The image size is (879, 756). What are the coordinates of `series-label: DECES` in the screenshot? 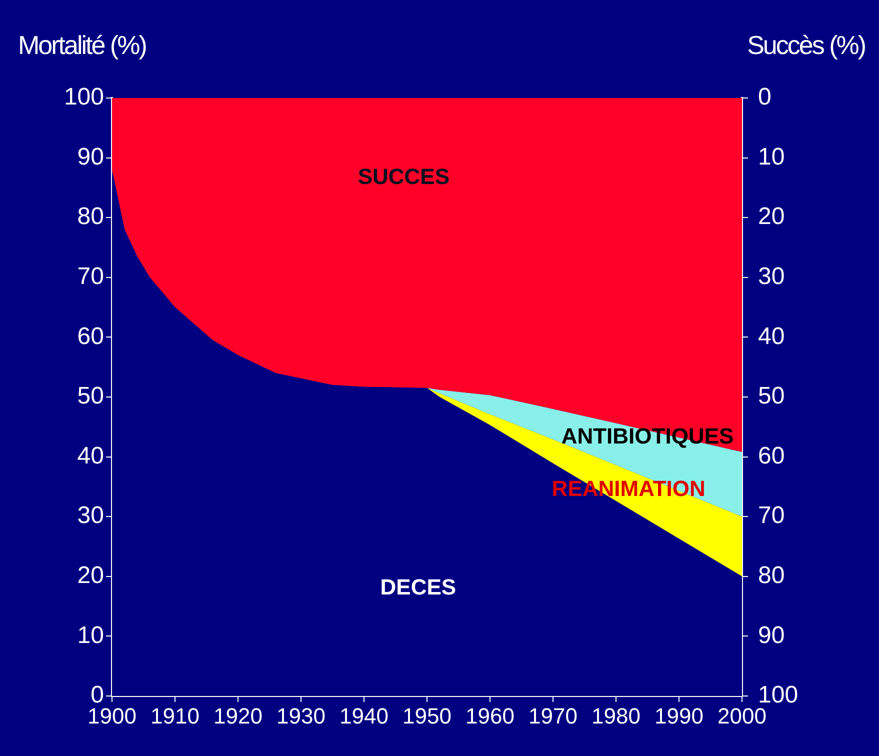 It's located at (418, 587).